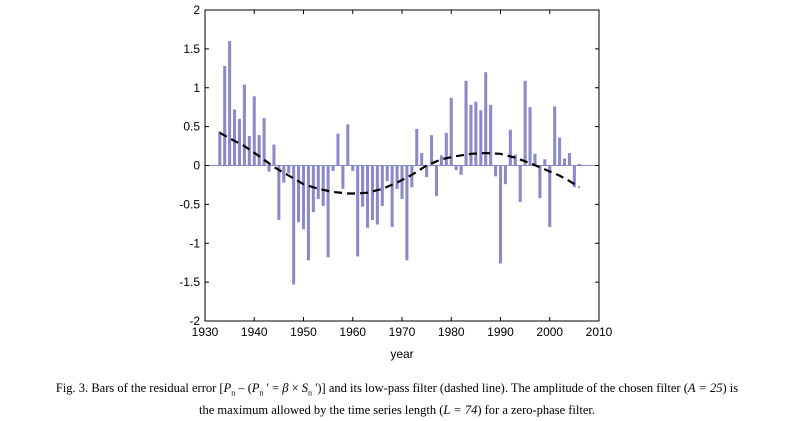  Describe the element at coordinates (481, 138) in the screenshot. I see `bar-1986` at that location.